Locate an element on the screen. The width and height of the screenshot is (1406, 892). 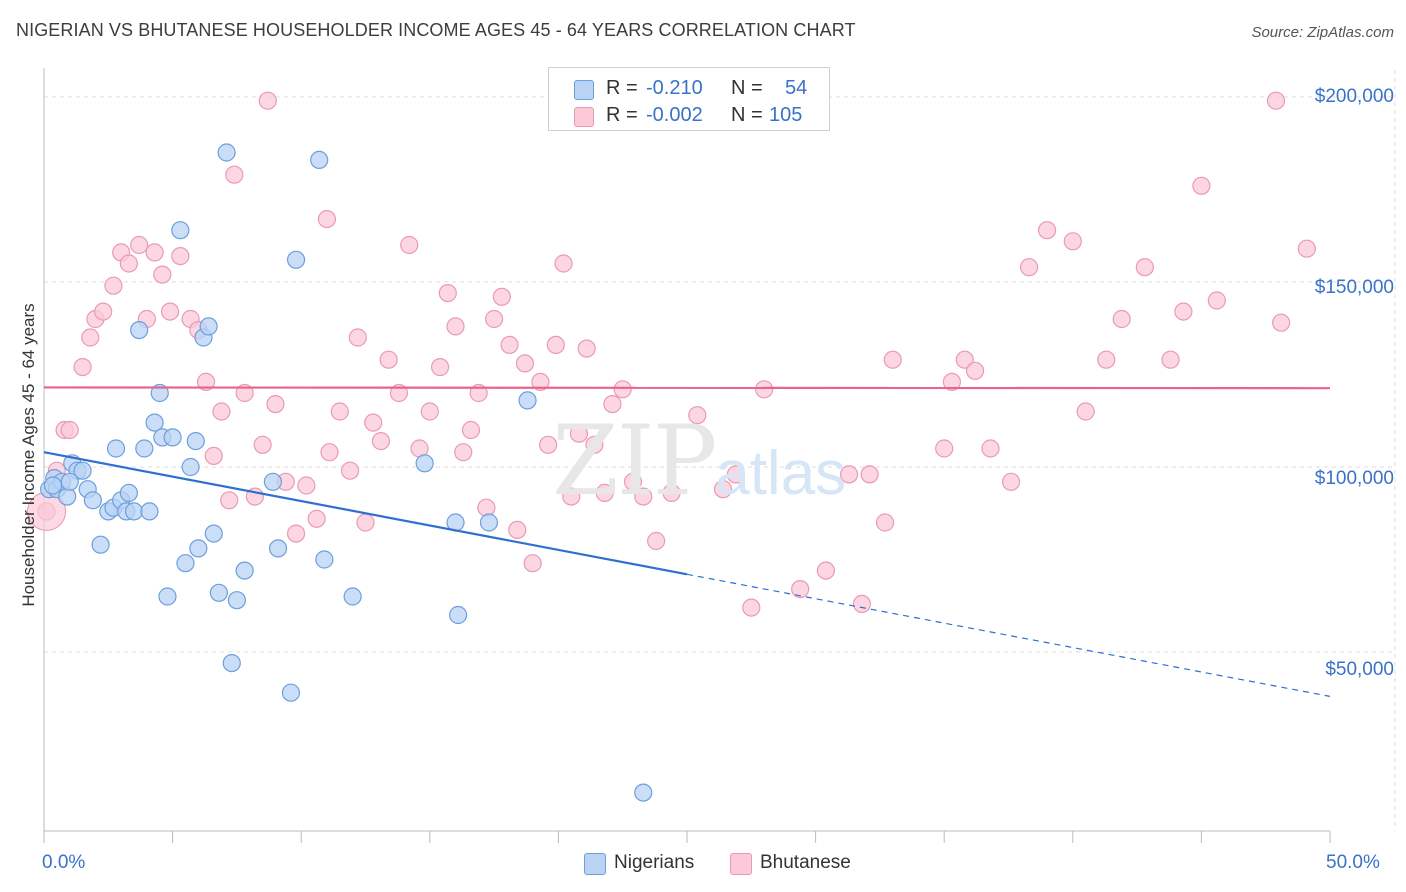
n-value: 54 is located at coordinates (796, 88).